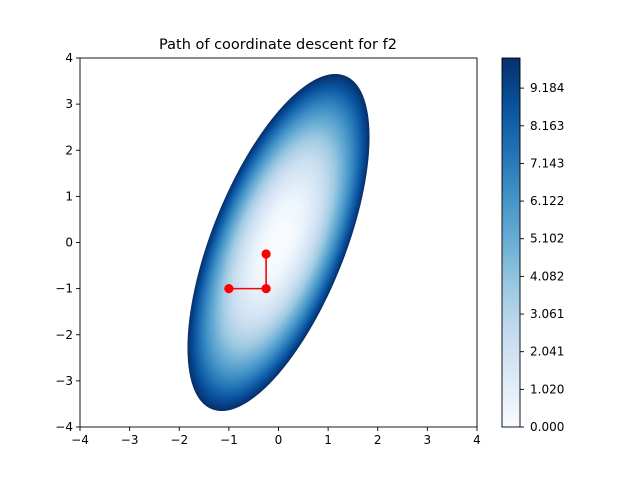  Describe the element at coordinates (547, 163) in the screenshot. I see `colorbar-tick-label: 7.143` at that location.